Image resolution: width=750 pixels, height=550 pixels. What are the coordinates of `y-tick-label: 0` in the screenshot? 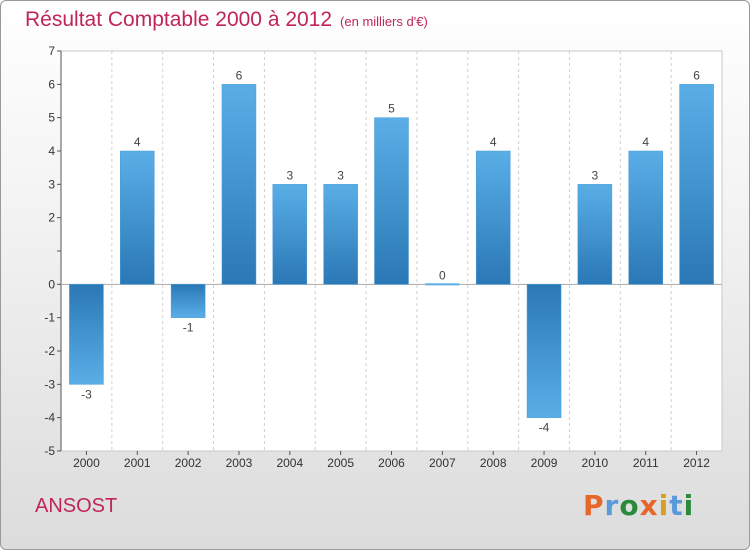 It's located at (51, 284).